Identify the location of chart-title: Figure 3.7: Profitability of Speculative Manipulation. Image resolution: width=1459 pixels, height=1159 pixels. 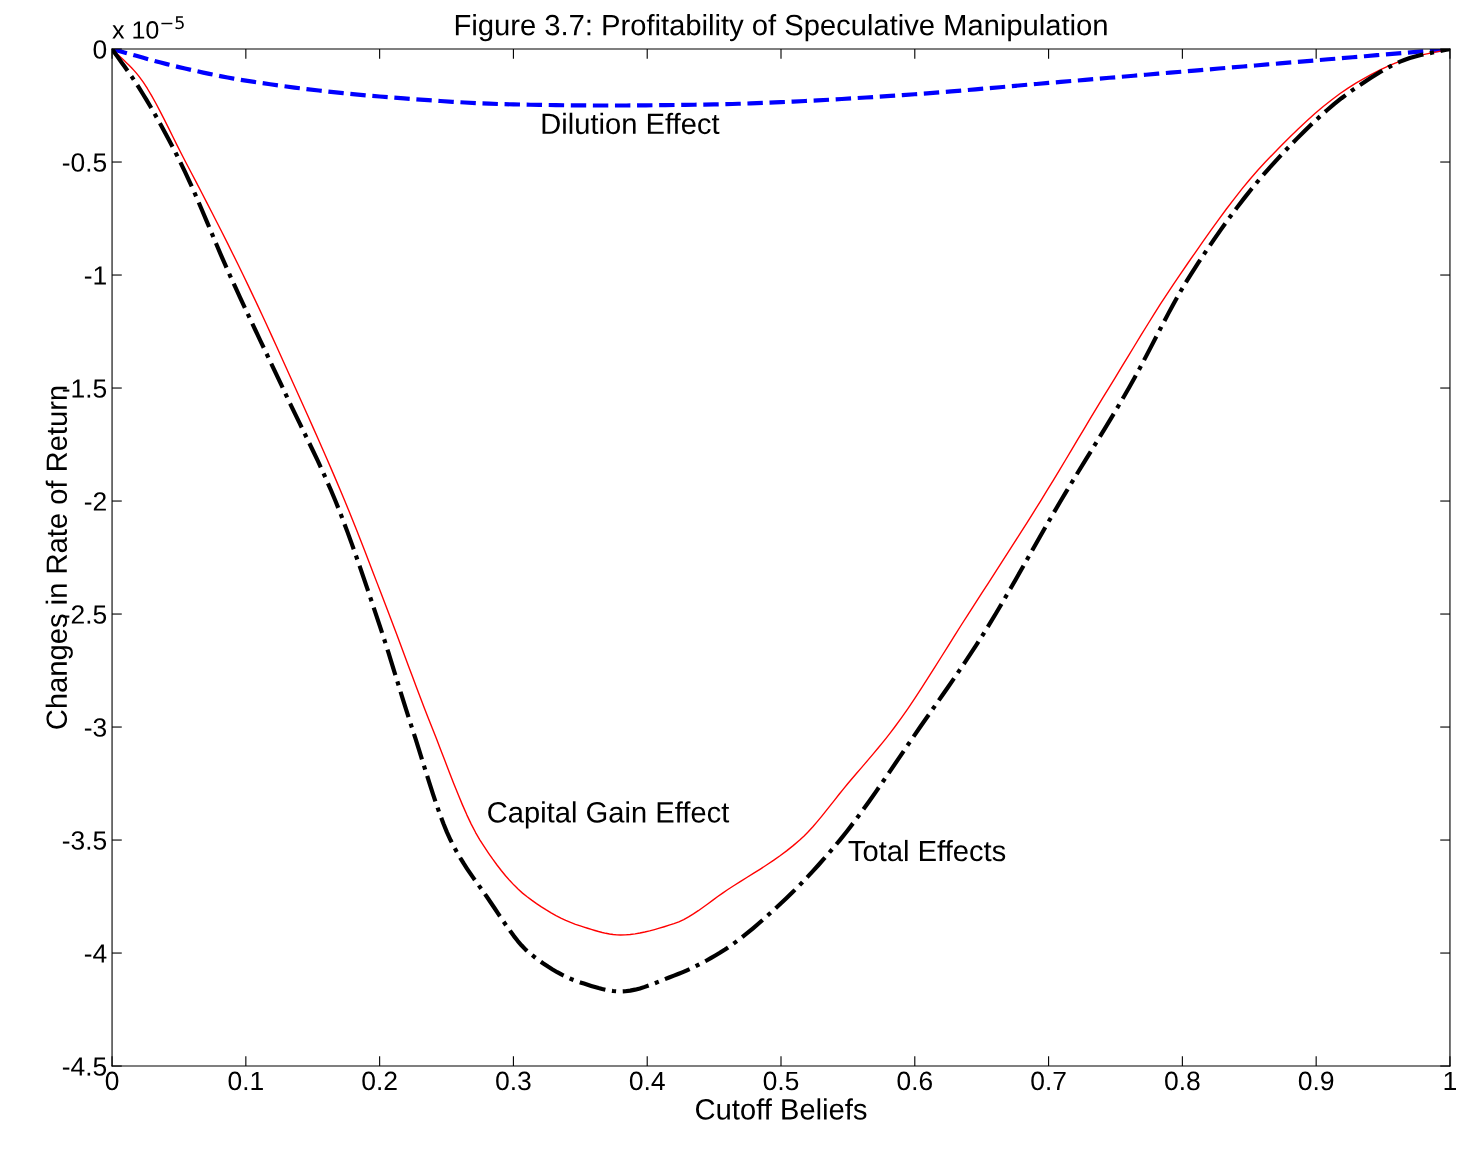
(781, 28).